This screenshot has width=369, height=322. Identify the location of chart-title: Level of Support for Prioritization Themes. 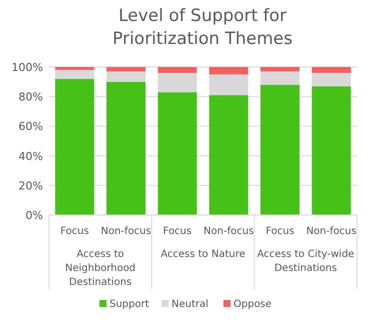
(202, 27).